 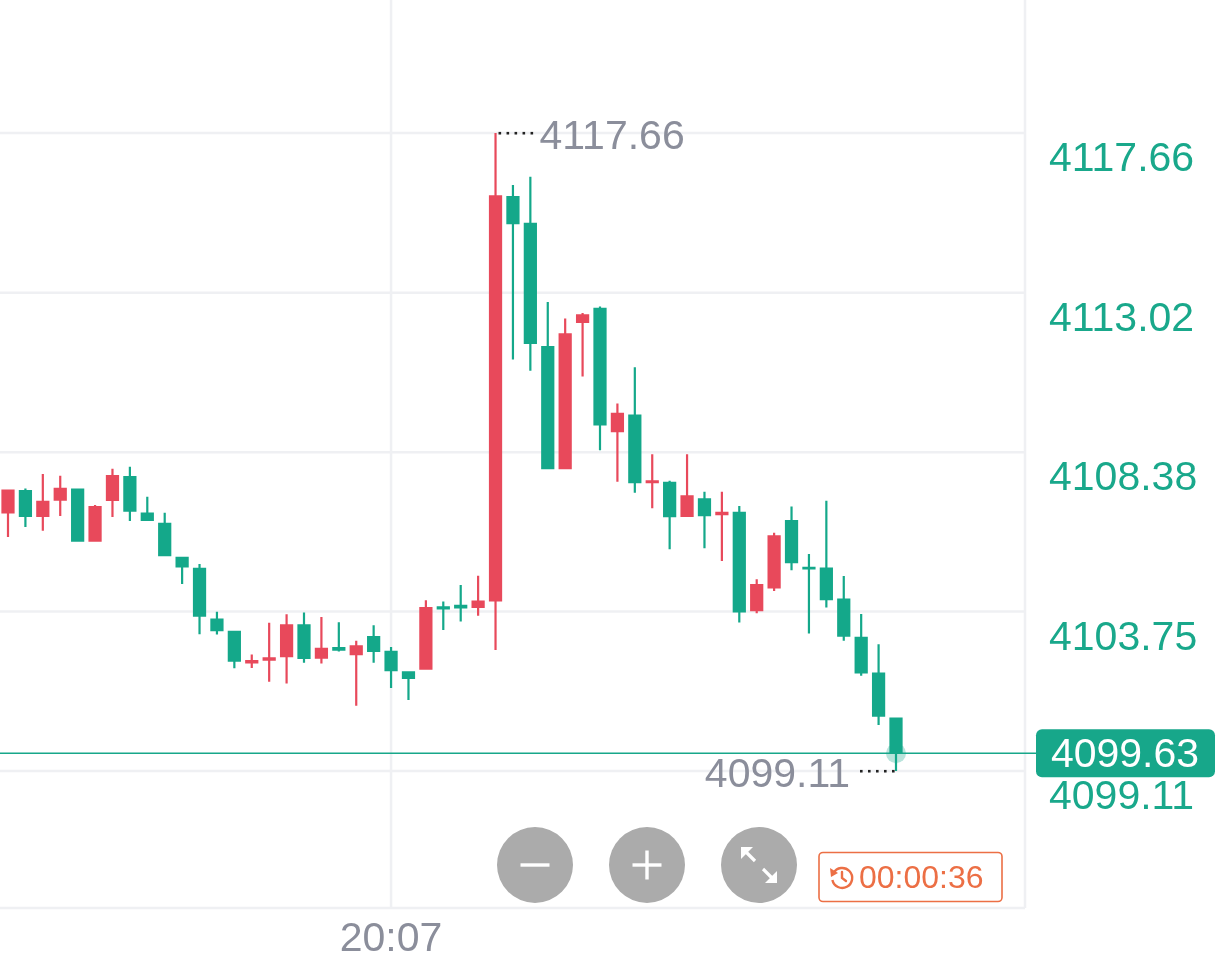 I want to click on annotation: 00:00:36, so click(x=921, y=877).